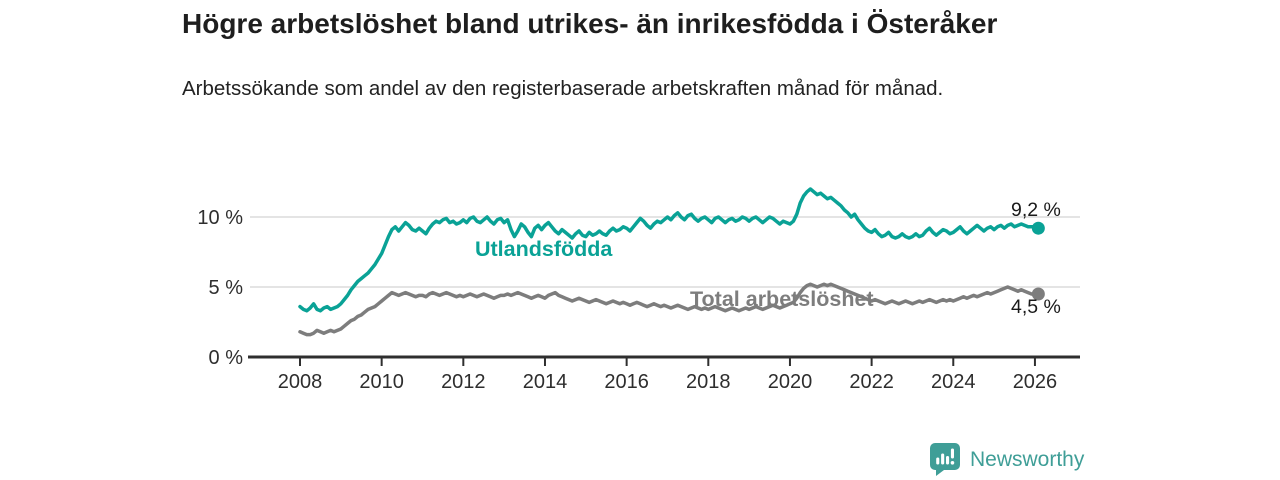 The width and height of the screenshot is (1280, 480). I want to click on x-tick-label: 2014, so click(545, 382).